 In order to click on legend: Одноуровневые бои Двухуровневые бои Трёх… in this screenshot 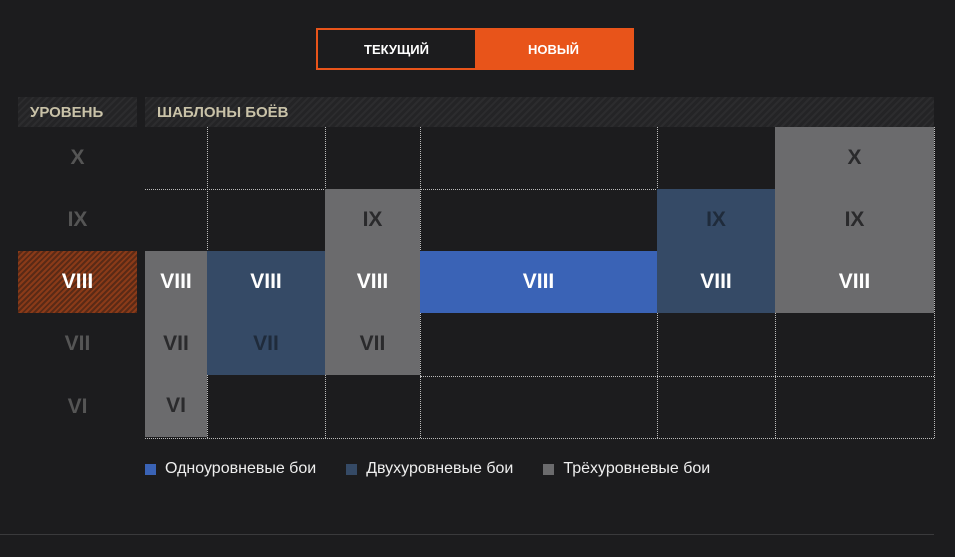, I will do `click(427, 469)`.